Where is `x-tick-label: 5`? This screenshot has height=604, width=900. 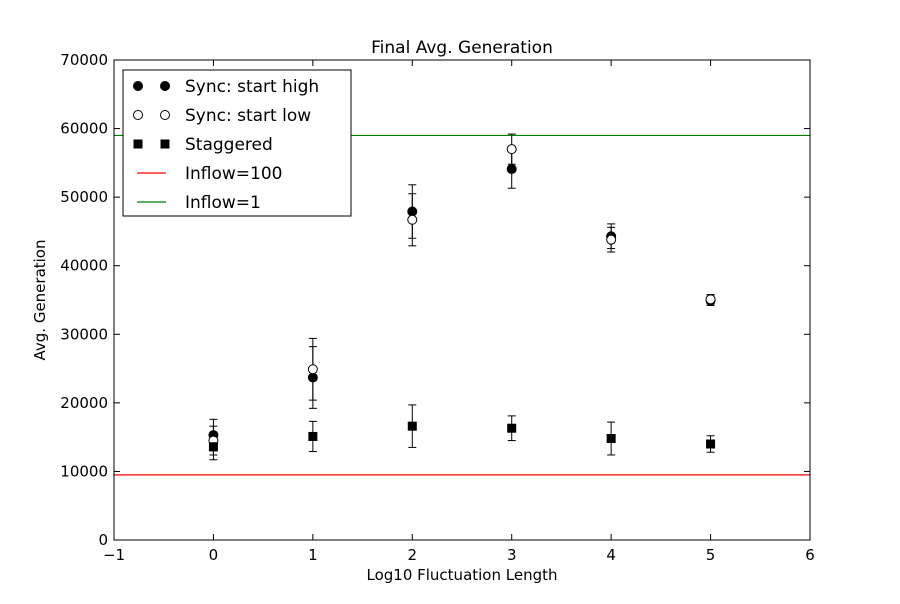
x-tick-label: 5 is located at coordinates (711, 555).